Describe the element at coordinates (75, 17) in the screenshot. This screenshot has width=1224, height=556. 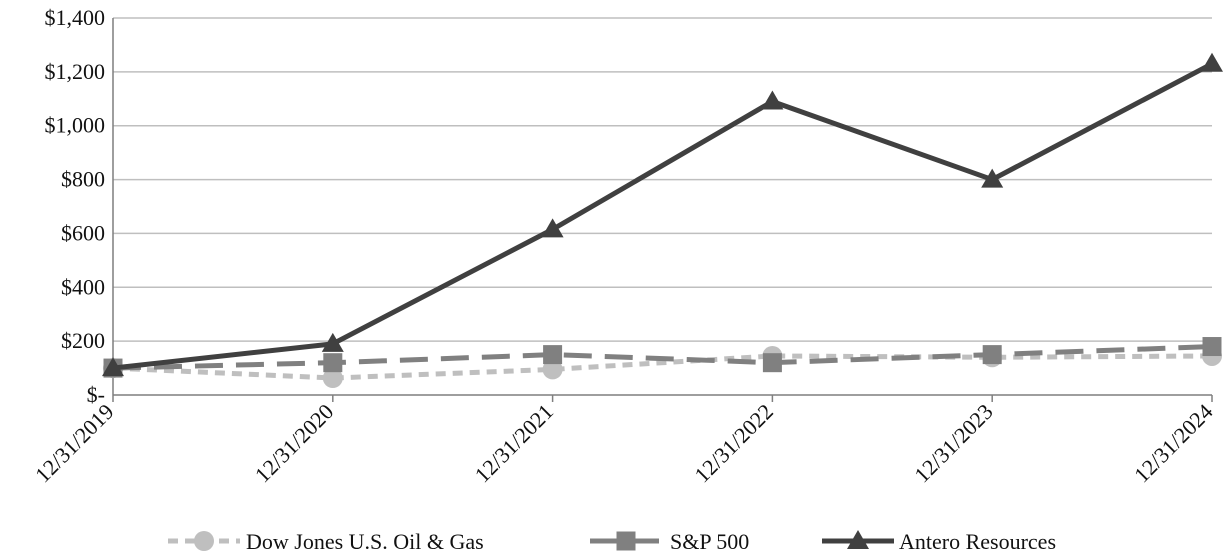
I see `y-tick-label: $1,400` at that location.